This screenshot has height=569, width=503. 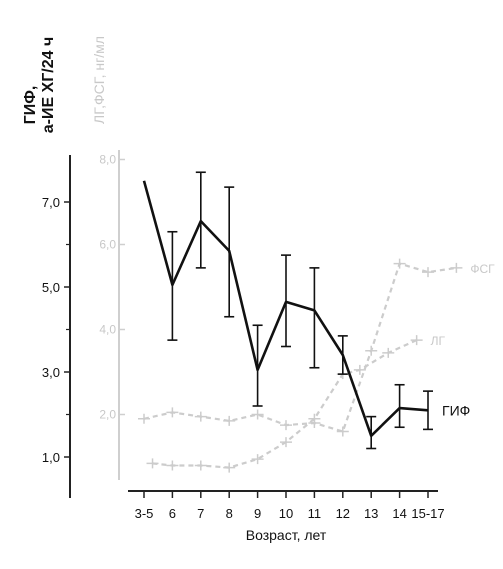 I want to click on x-tick-label: 10, so click(x=286, y=513).